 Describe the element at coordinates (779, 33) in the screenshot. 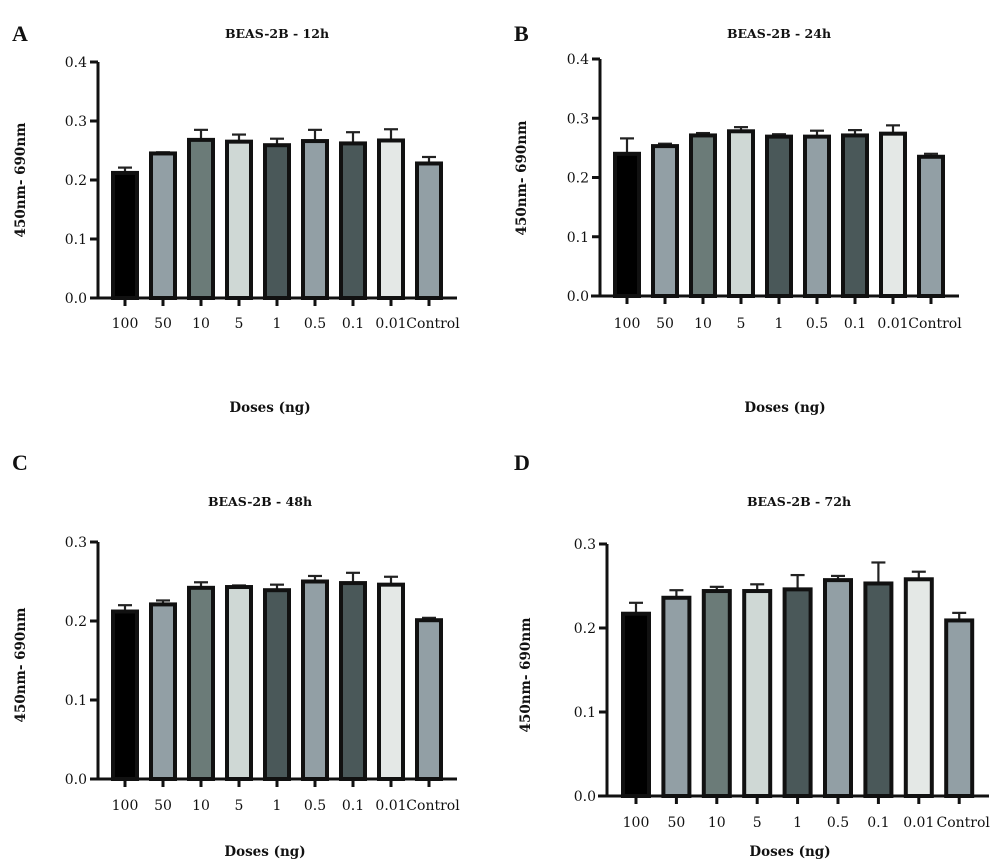

I see `chart-title: BEAS-2B - 24h` at that location.